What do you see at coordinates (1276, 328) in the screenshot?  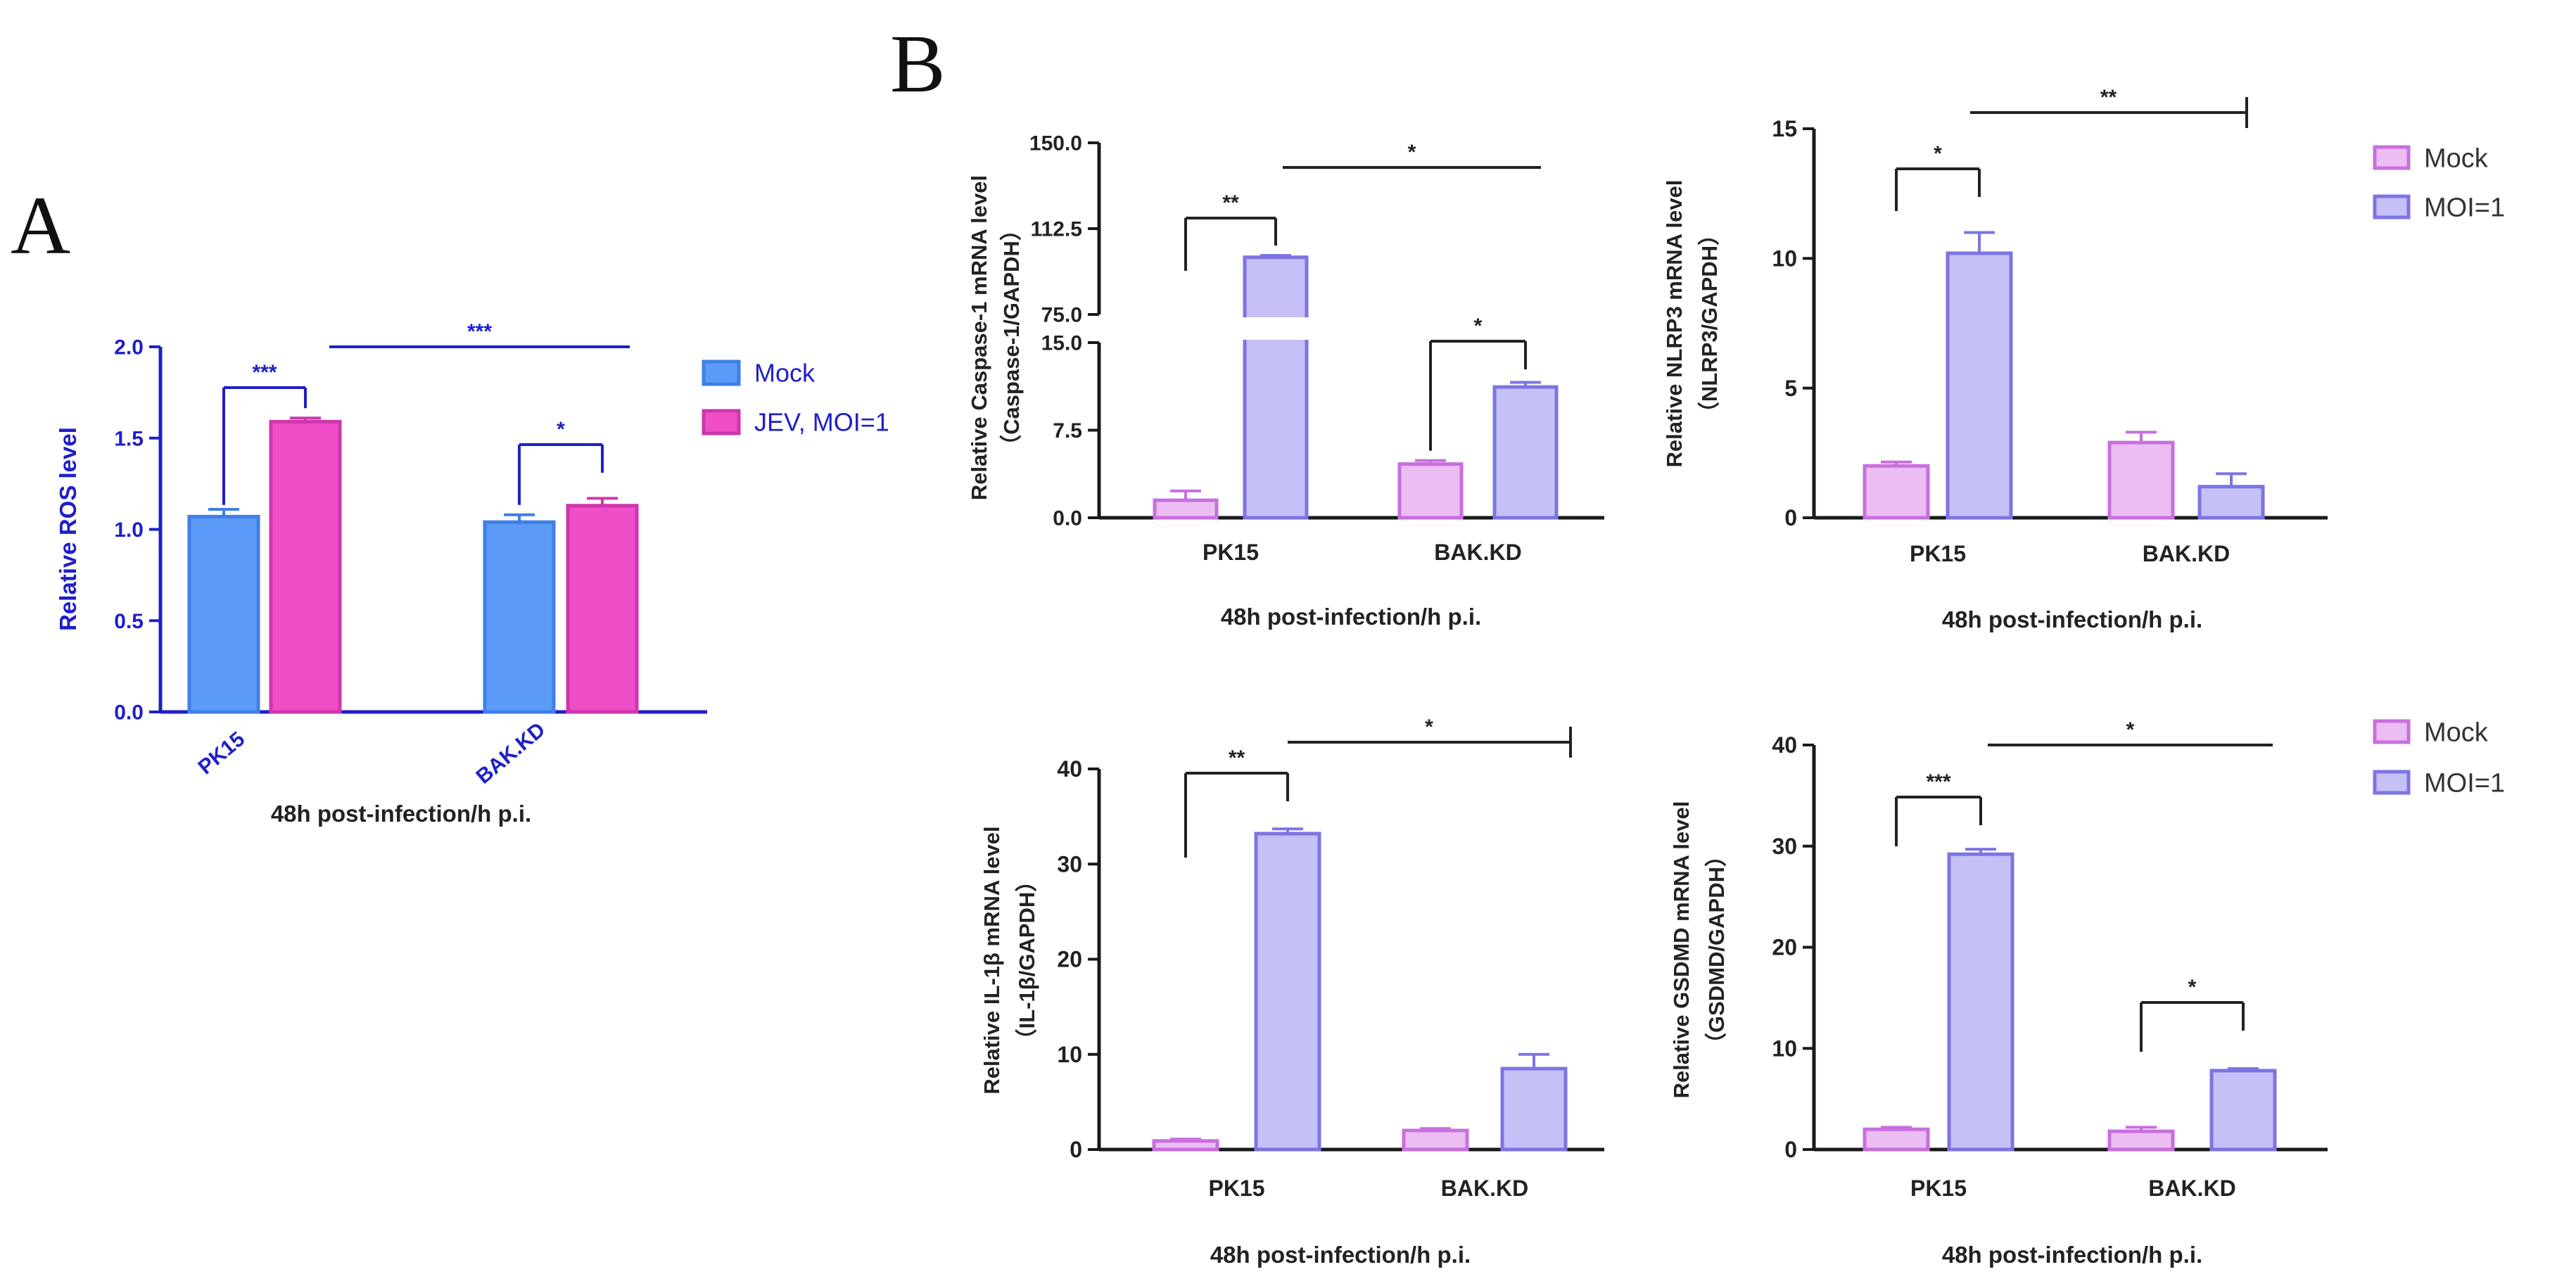 I see `axis-break-gap` at bounding box center [1276, 328].